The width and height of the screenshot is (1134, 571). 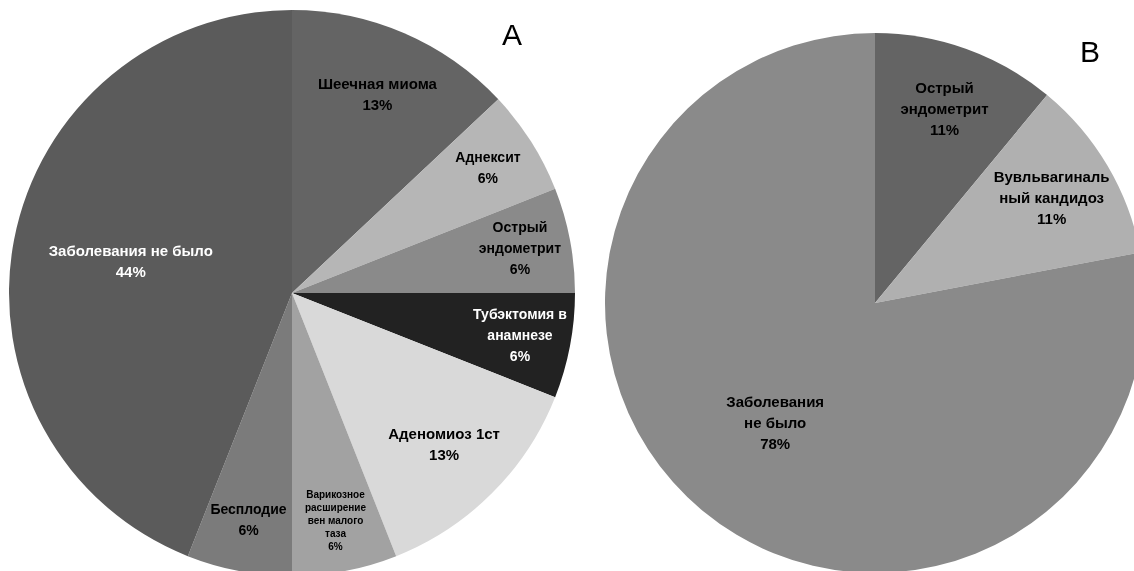 What do you see at coordinates (1090, 52) in the screenshot?
I see `chart-title: B` at bounding box center [1090, 52].